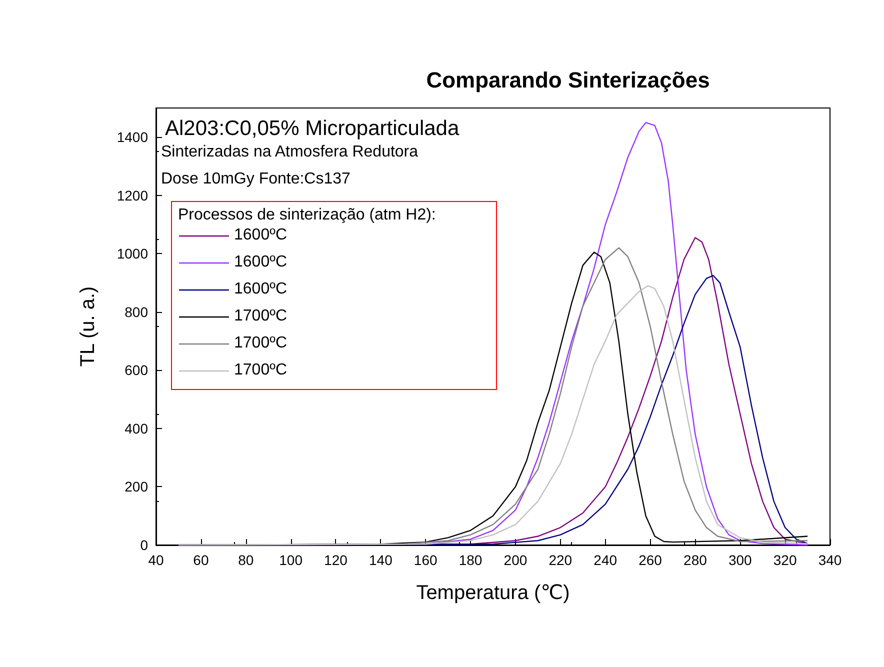  What do you see at coordinates (740, 560) in the screenshot?
I see `x-tick-label: 300` at bounding box center [740, 560].